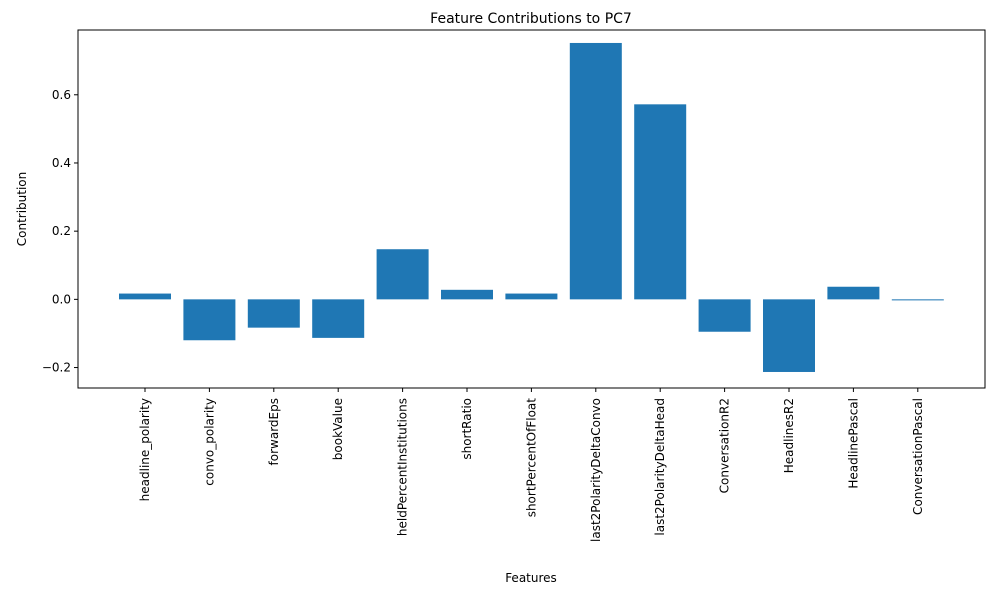 This screenshot has width=1000, height=600. I want to click on y-axis-ticks: −0.2 0.0 0.2 0.4 0.6, so click(60, 231).